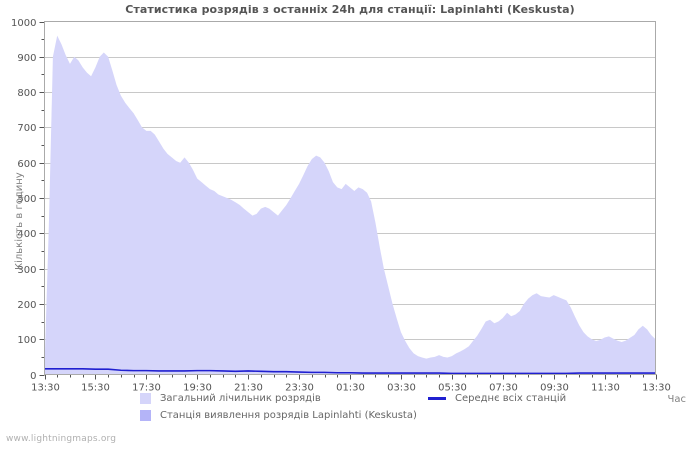  I want to click on svg-text: 500, so click(26, 199).